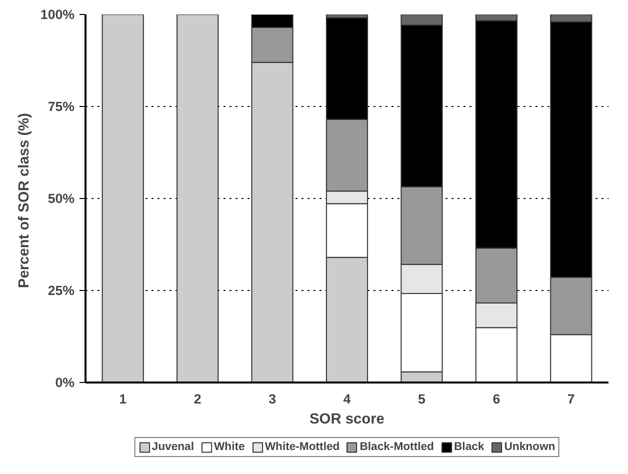 The width and height of the screenshot is (628, 474). What do you see at coordinates (57, 14) in the screenshot?
I see `y-tick-label: 100%` at bounding box center [57, 14].